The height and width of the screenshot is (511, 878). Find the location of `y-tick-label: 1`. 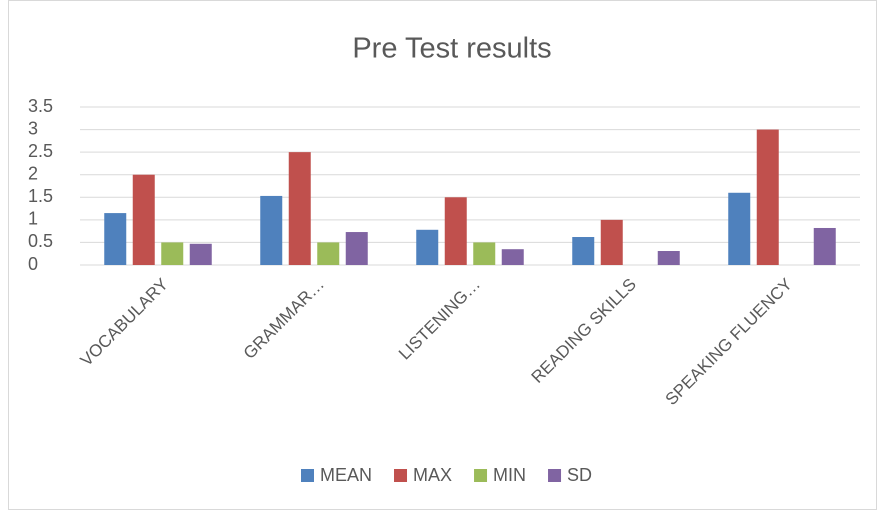

y-tick-label: 1 is located at coordinates (33, 219).